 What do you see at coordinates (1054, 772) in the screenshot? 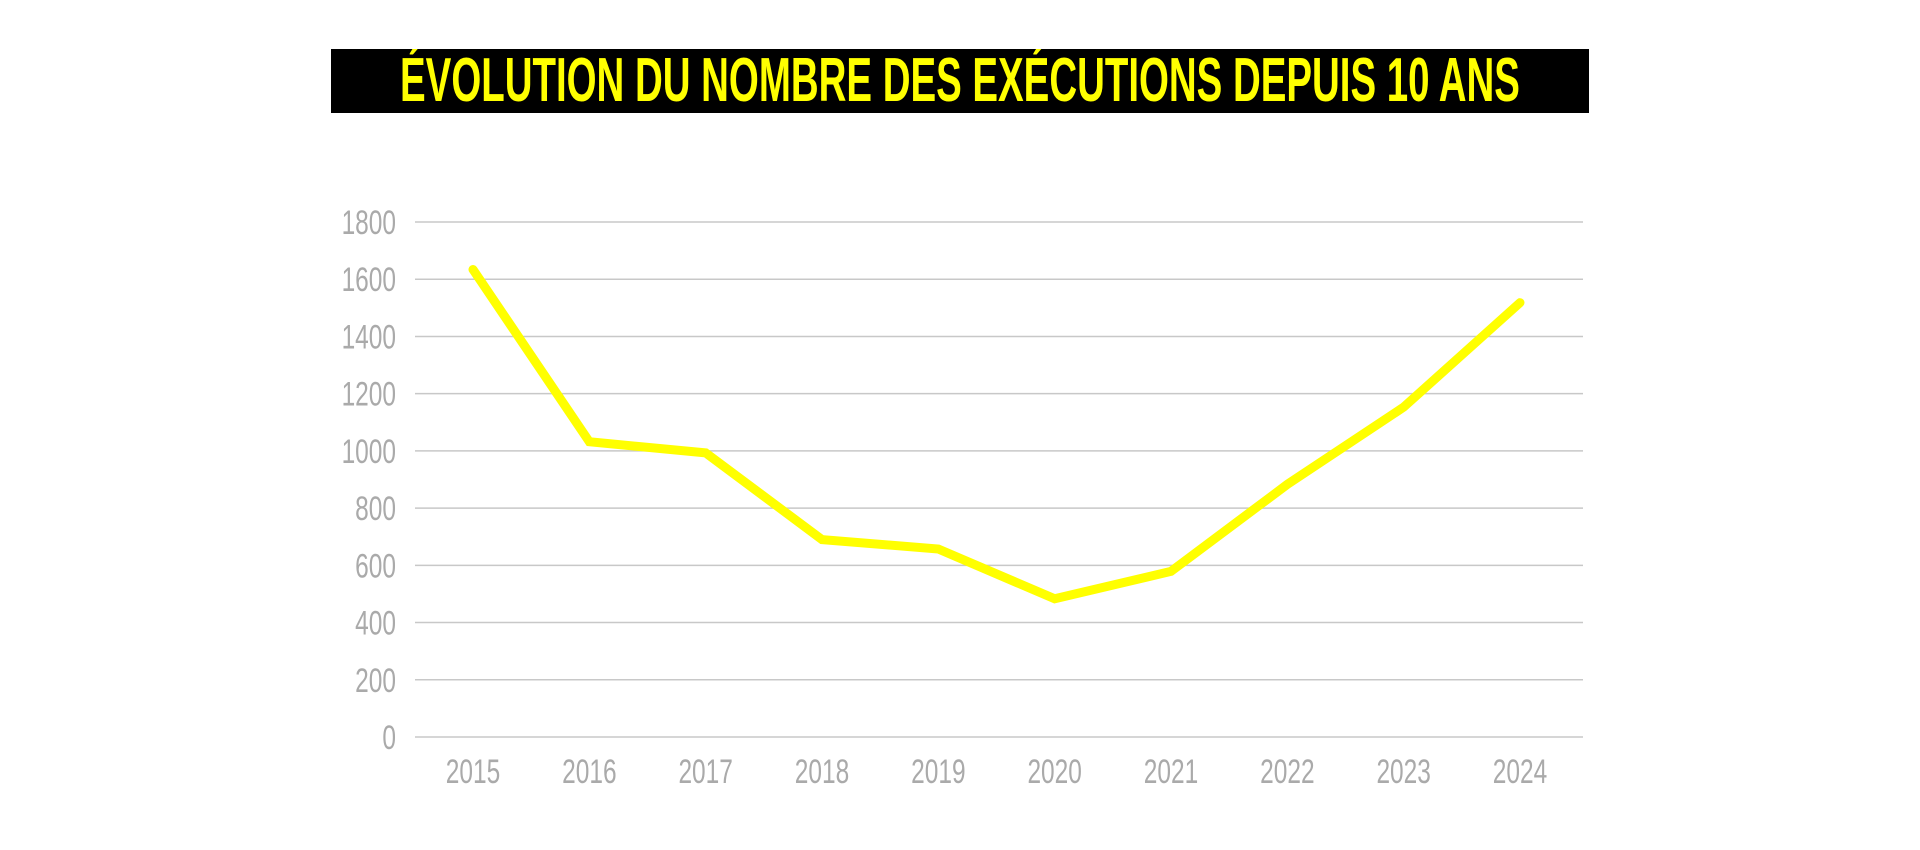
I see `x-tick-label: 2020` at bounding box center [1054, 772].